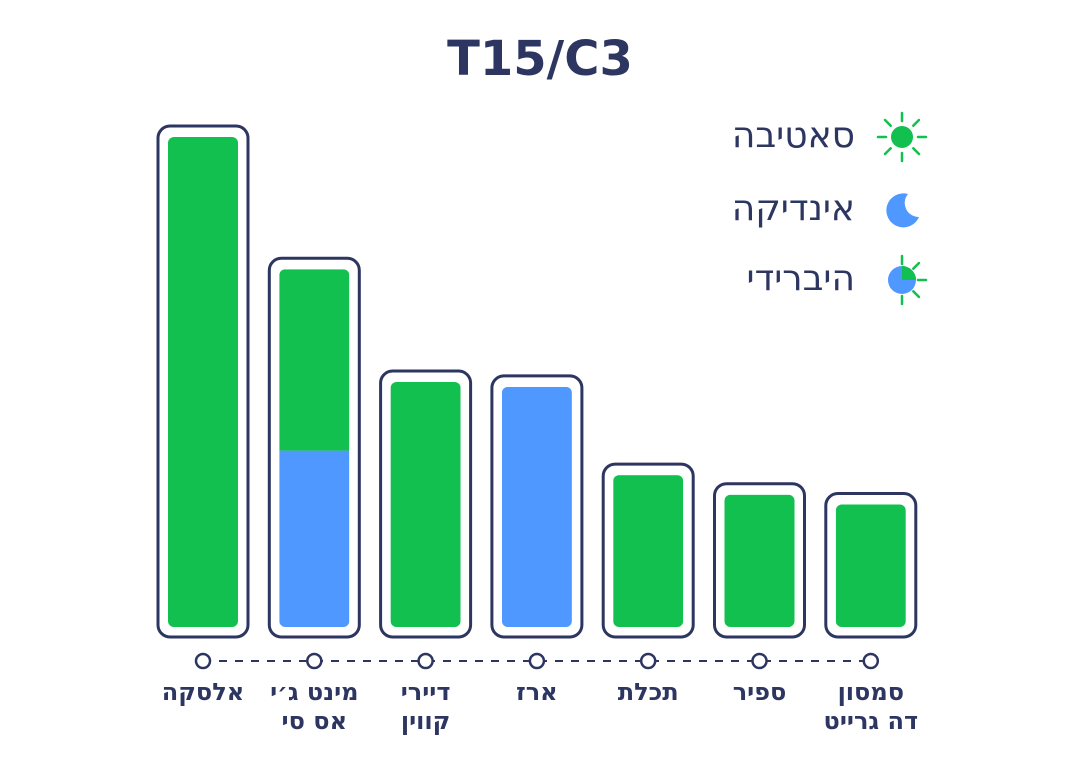  I want to click on x-tick-label: ספיר, so click(760, 692).